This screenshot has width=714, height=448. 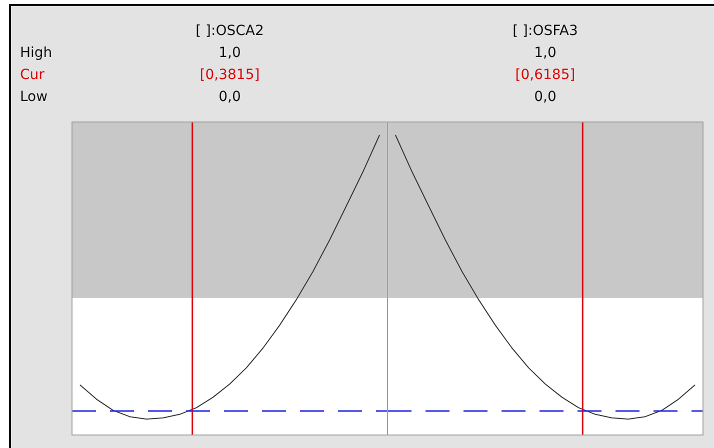 I want to click on text: Cur, so click(x=32, y=75).